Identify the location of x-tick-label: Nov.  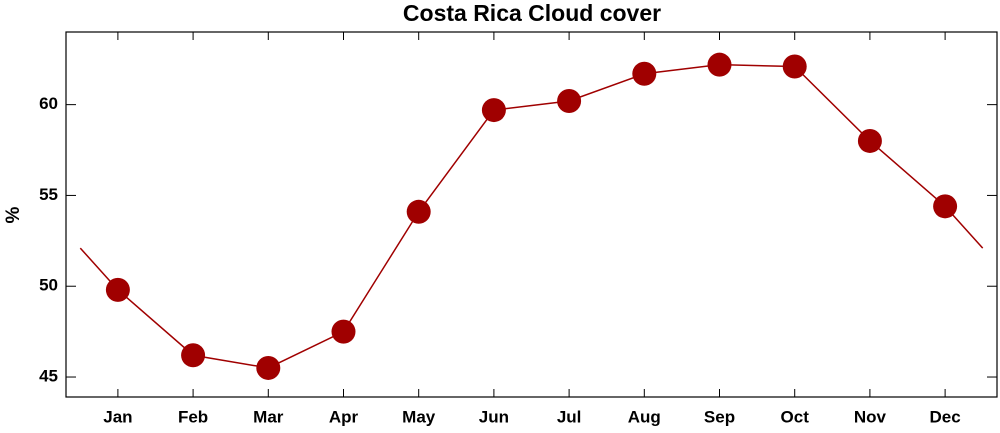
(870, 416).